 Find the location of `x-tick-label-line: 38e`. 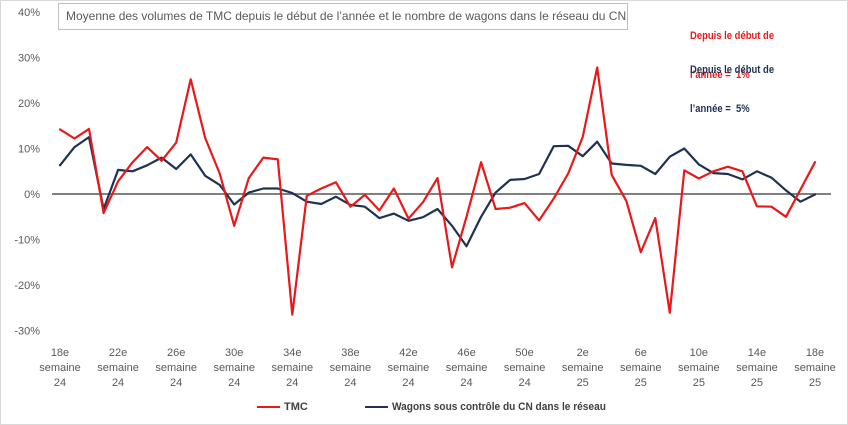

x-tick-label-line: 38e is located at coordinates (350, 353).